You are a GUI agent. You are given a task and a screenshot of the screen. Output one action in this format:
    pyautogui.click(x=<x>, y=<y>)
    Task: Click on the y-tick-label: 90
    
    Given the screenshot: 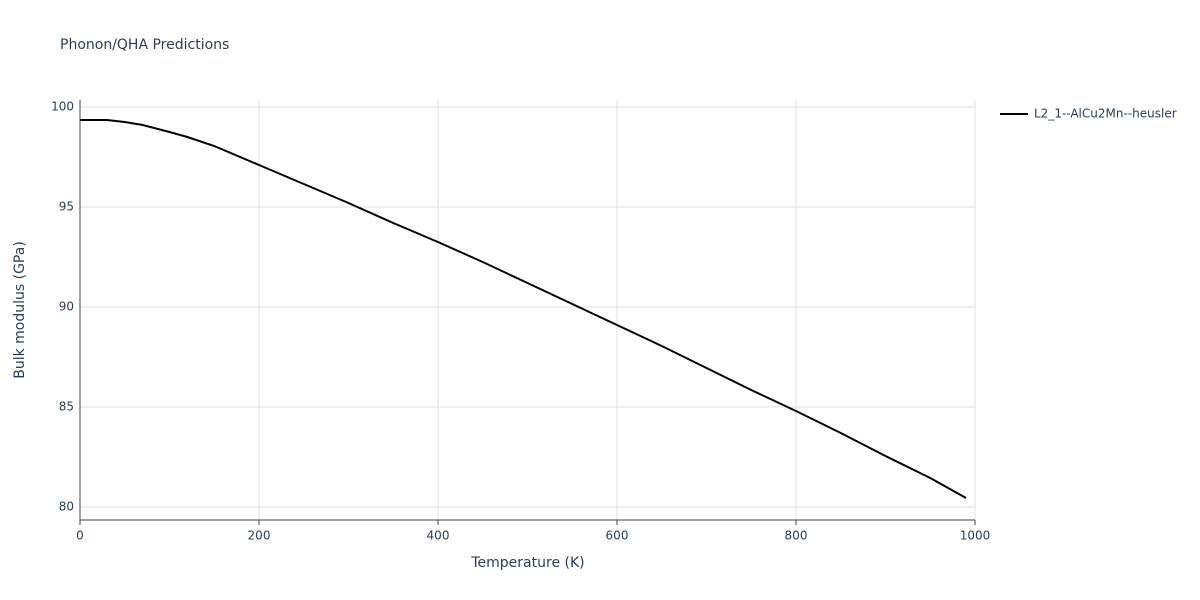 What is the action you would take?
    pyautogui.click(x=66, y=307)
    